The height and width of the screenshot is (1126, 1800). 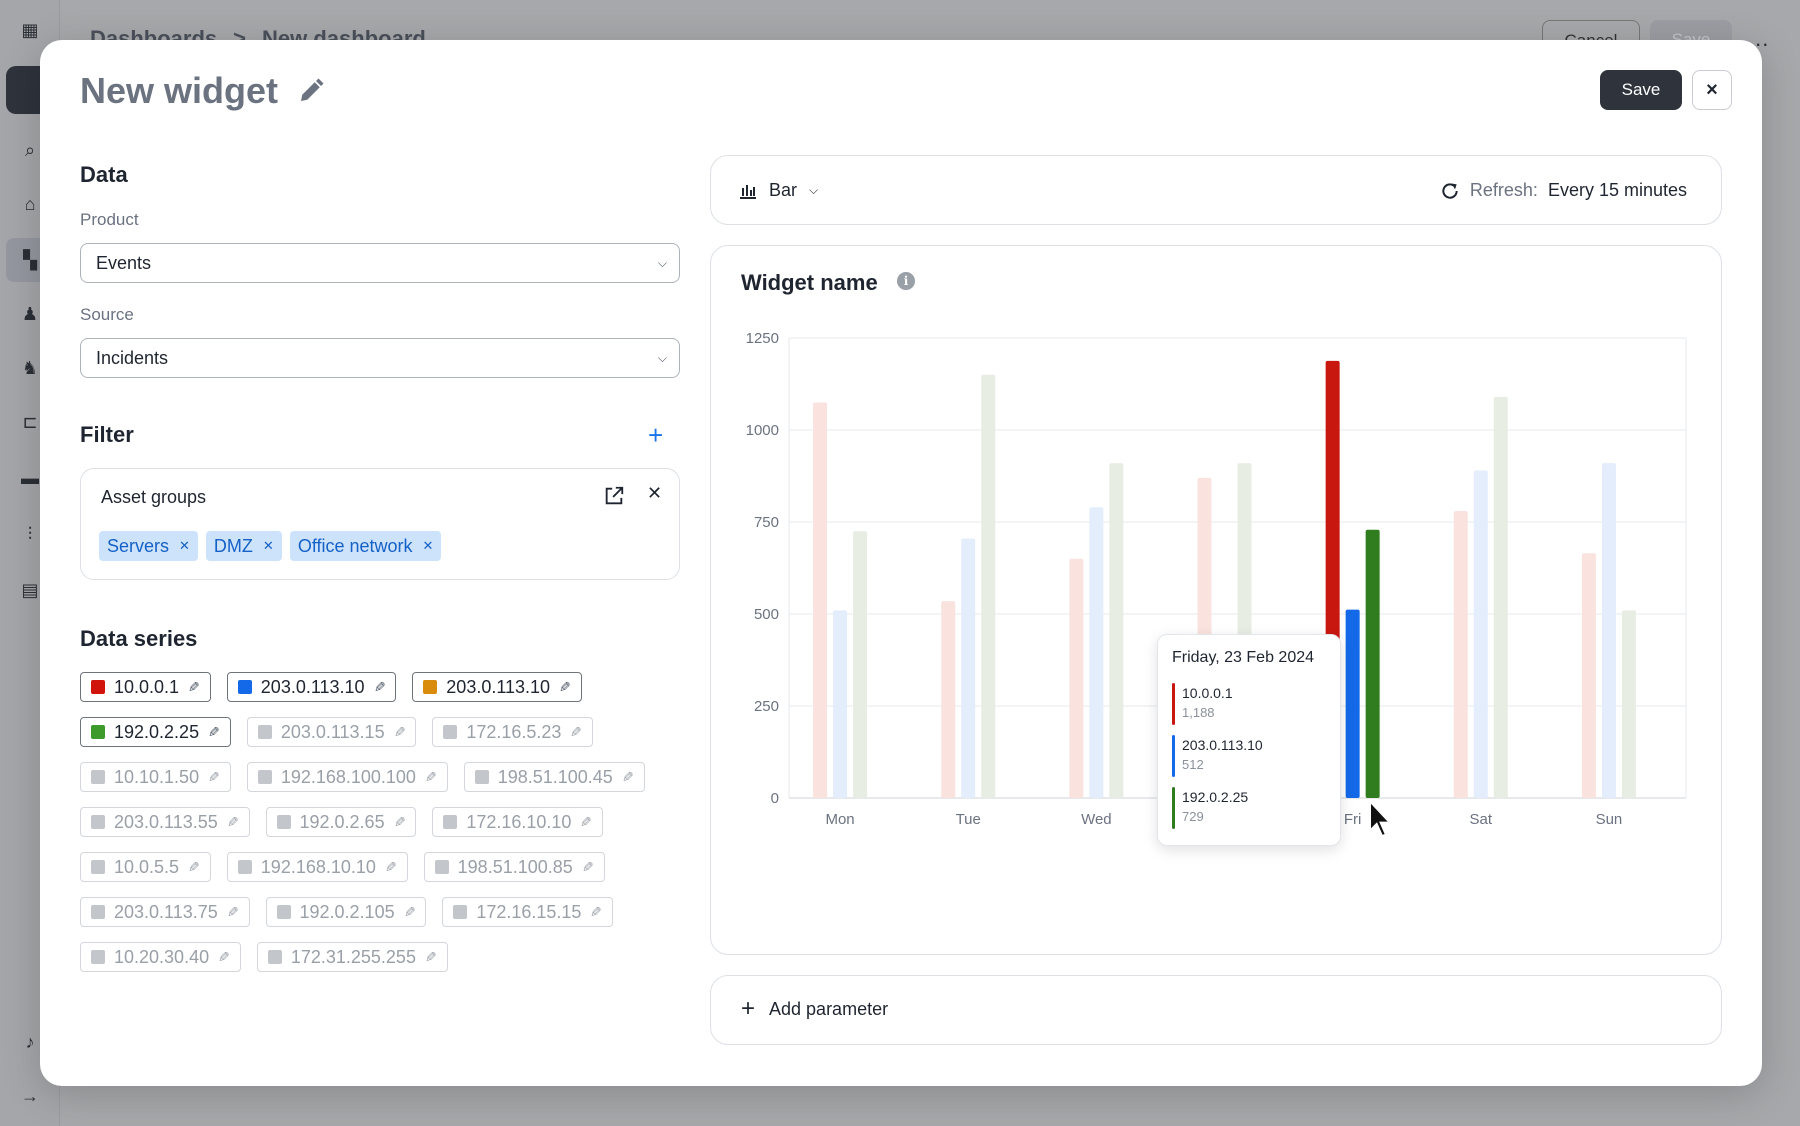 I want to click on save-button: Save, so click(x=1641, y=90).